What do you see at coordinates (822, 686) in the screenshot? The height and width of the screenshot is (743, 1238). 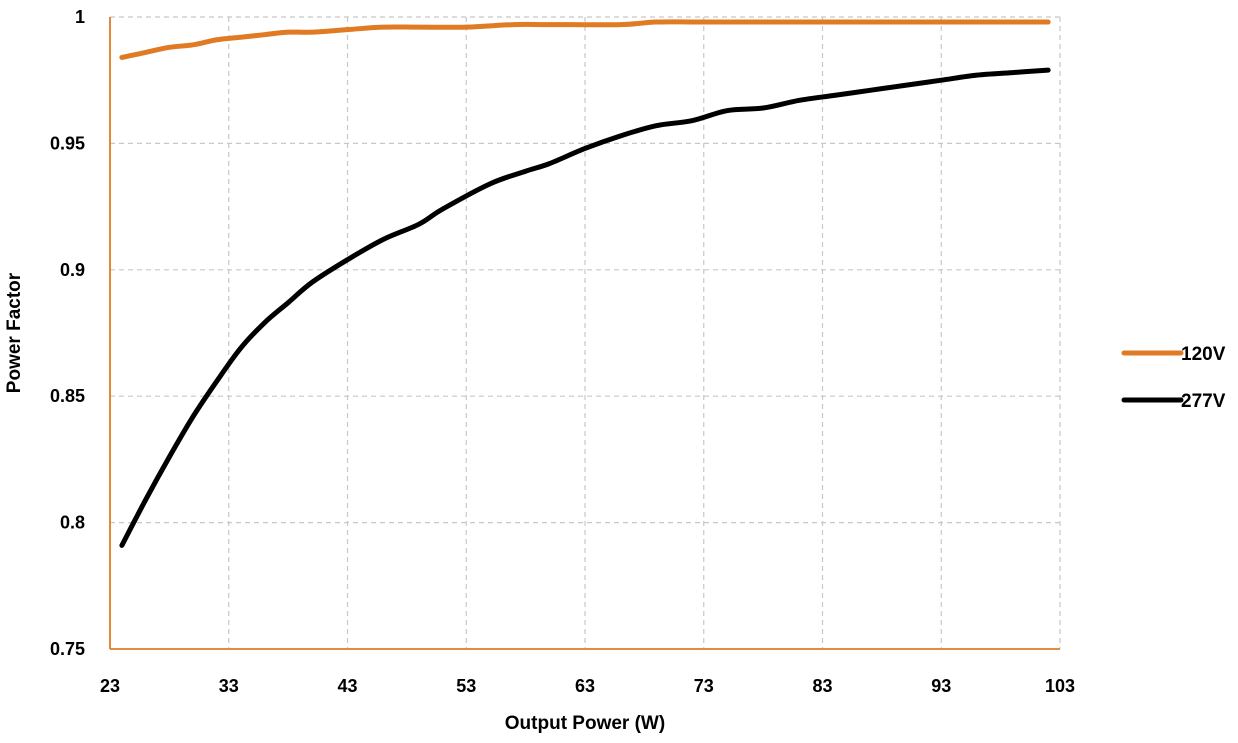 I see `x-tick-label: 83` at bounding box center [822, 686].